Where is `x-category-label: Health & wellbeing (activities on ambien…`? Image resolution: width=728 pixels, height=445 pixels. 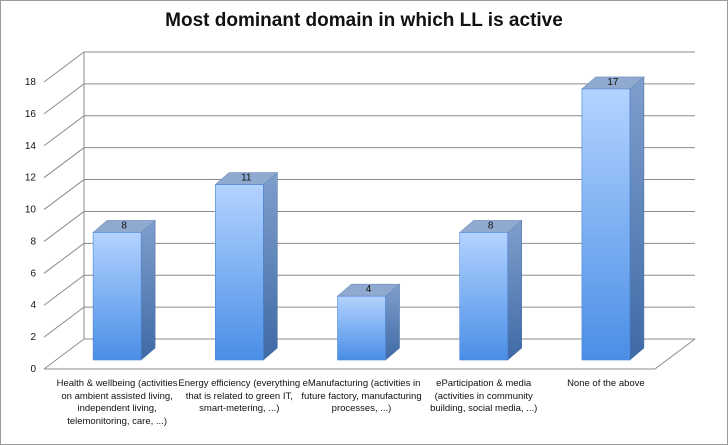 x-category-label: Health & wellbeing (activities on ambien… is located at coordinates (117, 402).